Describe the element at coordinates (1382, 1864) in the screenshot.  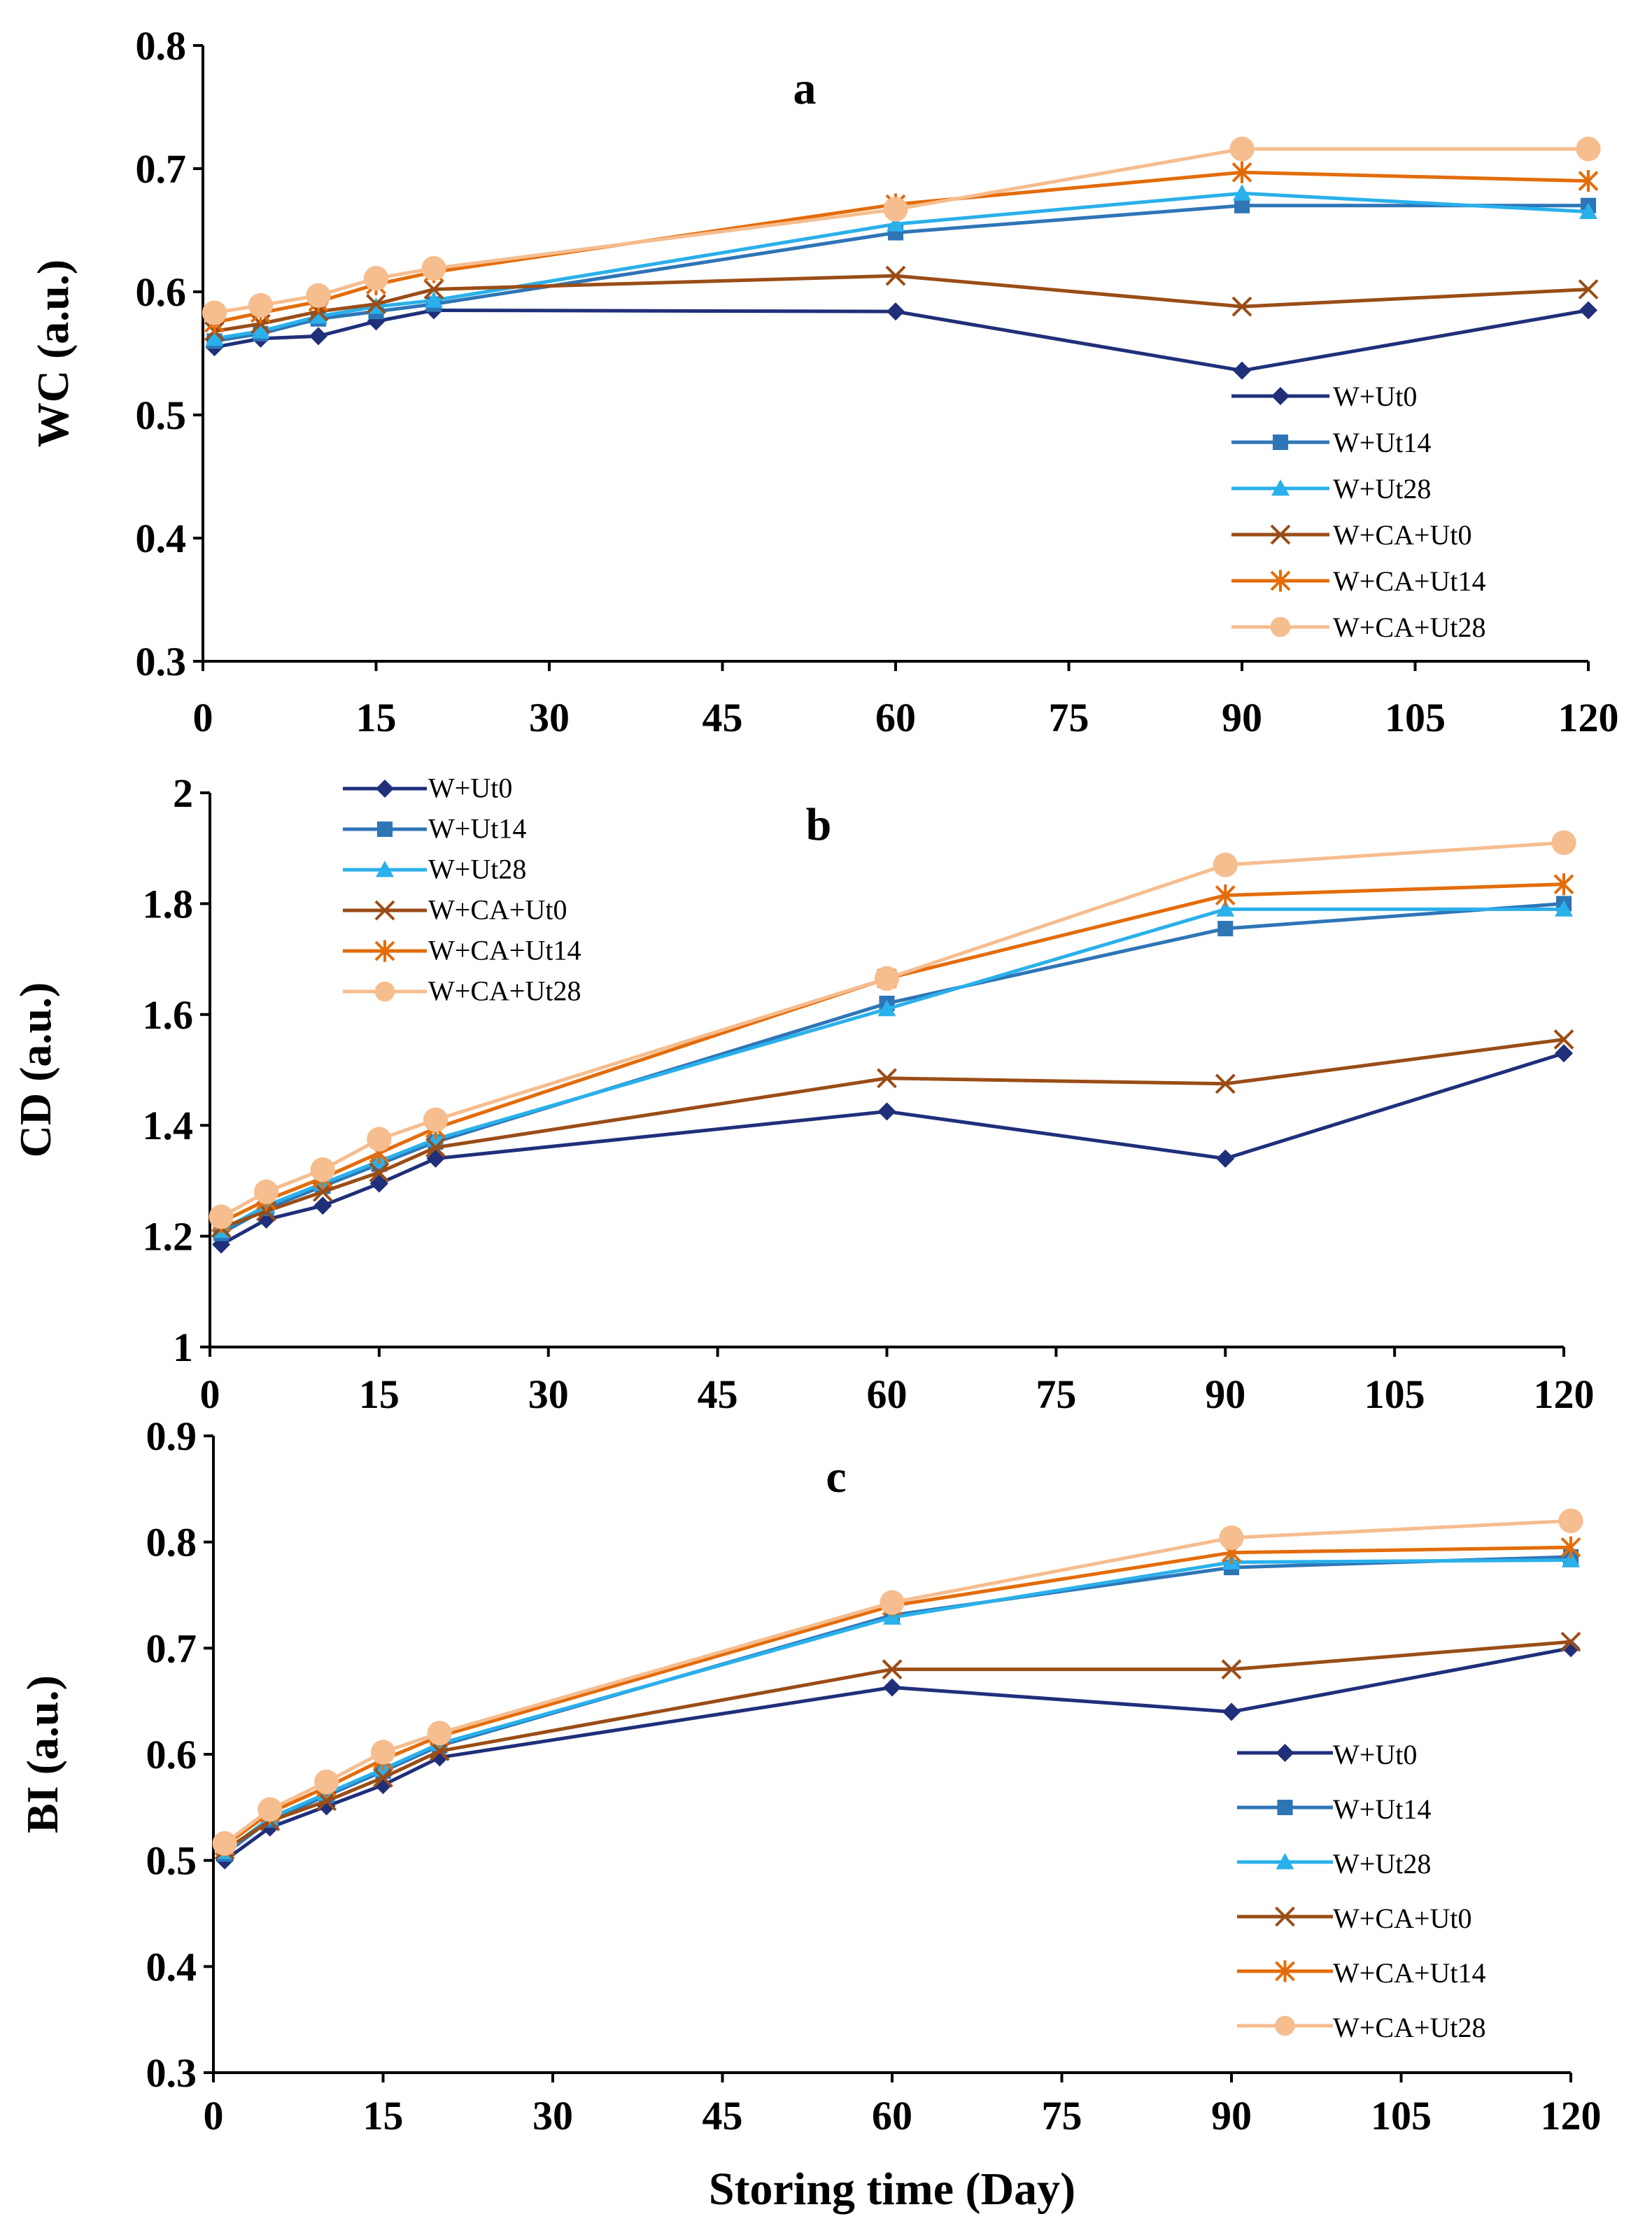
I see `legend-label: W+Ut28` at that location.